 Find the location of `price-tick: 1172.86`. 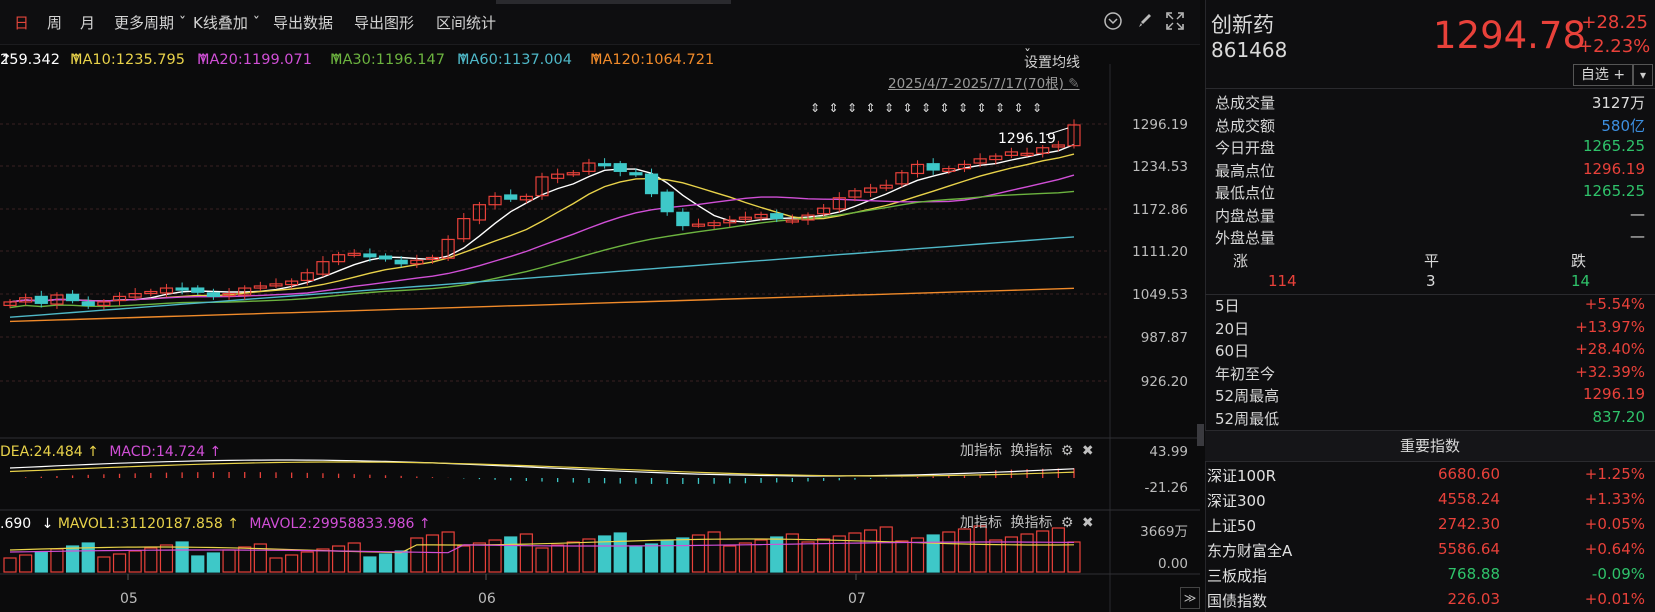

price-tick: 1172.86 is located at coordinates (1160, 210).